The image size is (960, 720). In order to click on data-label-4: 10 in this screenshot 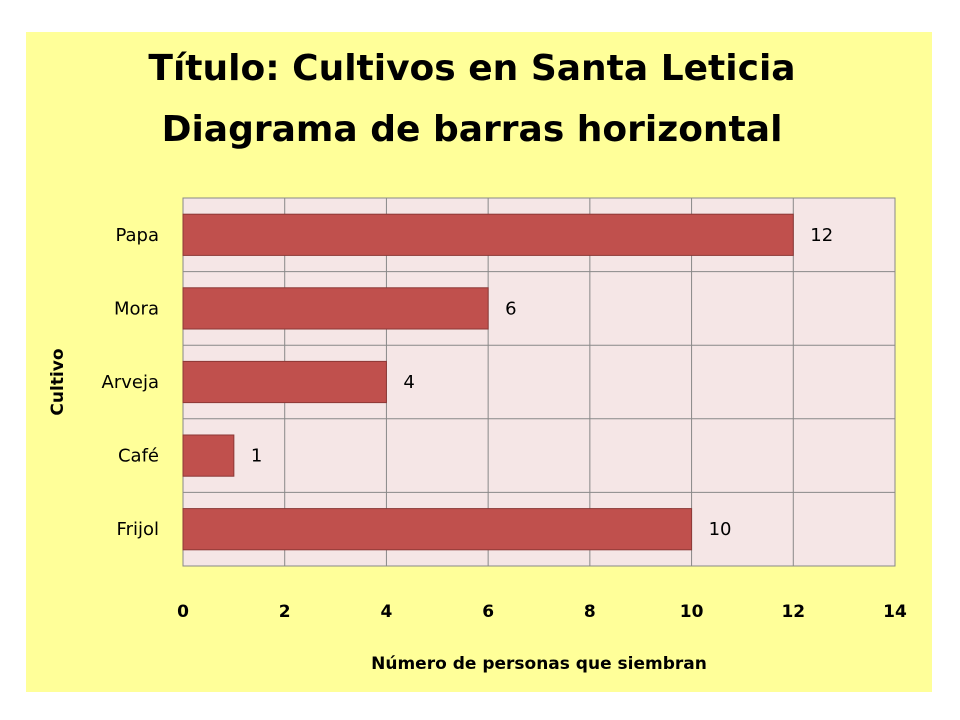, I will do `click(720, 529)`.